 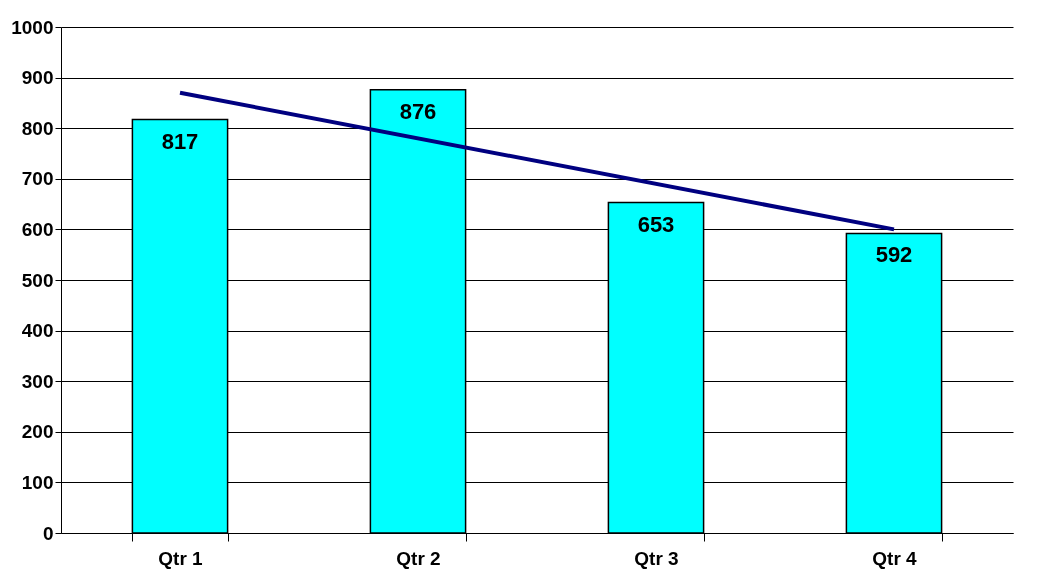 What do you see at coordinates (418, 558) in the screenshot?
I see `x-tick-label: Qtr 2` at bounding box center [418, 558].